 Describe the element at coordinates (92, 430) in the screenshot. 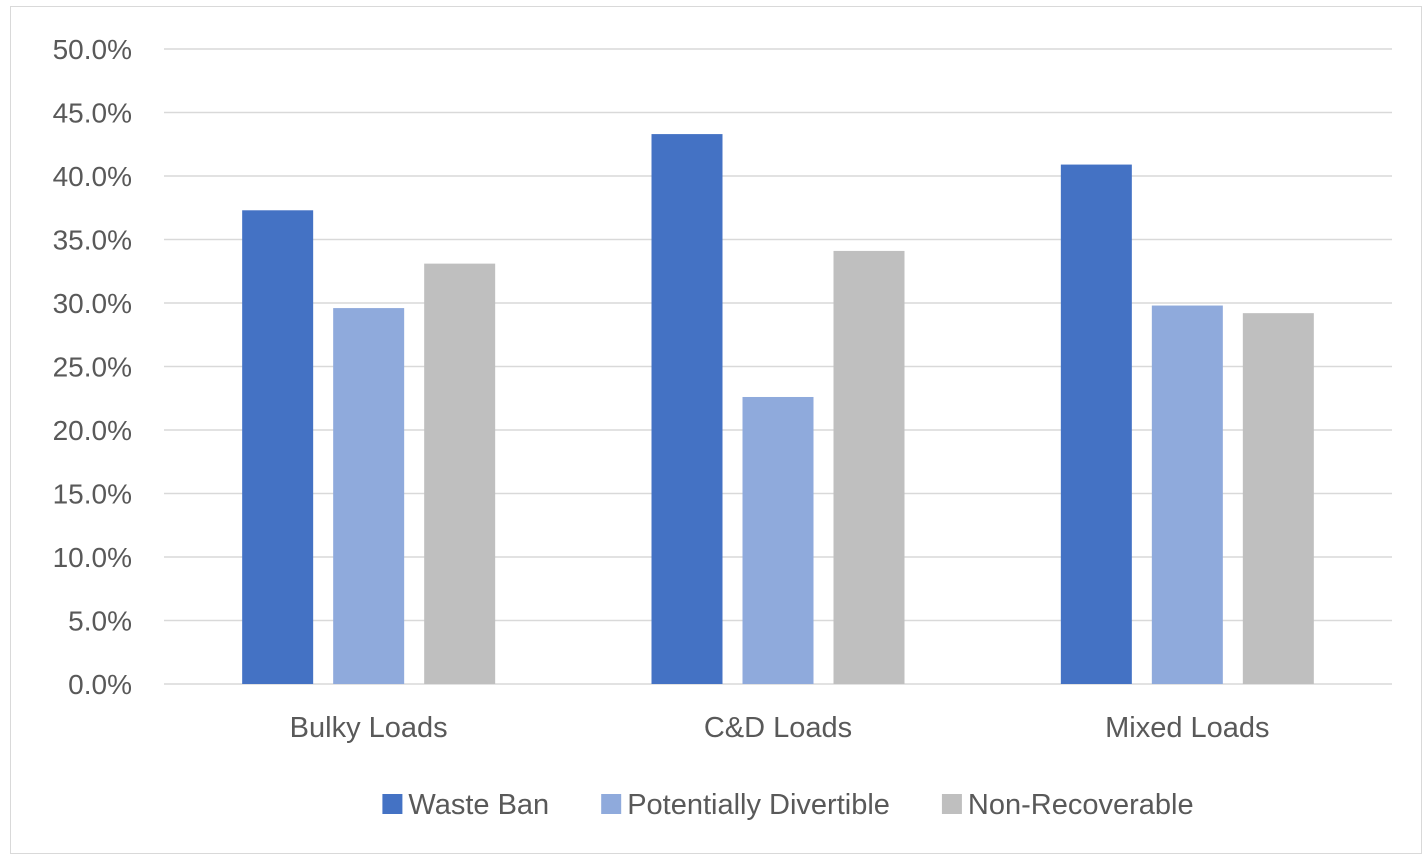

I see `y-tick-label: 20.0%` at that location.